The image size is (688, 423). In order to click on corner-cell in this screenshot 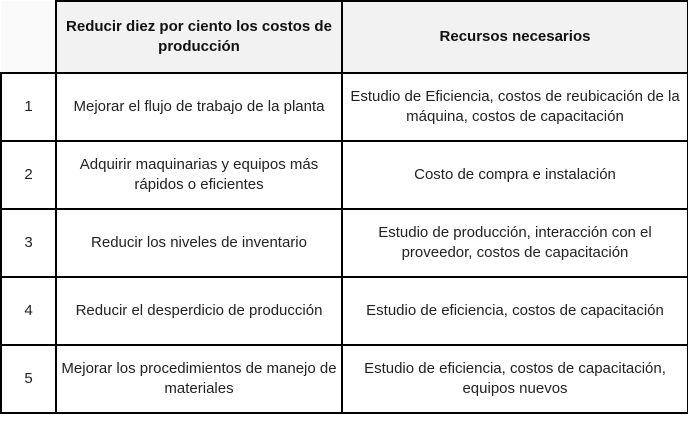, I will do `click(29, 37)`.